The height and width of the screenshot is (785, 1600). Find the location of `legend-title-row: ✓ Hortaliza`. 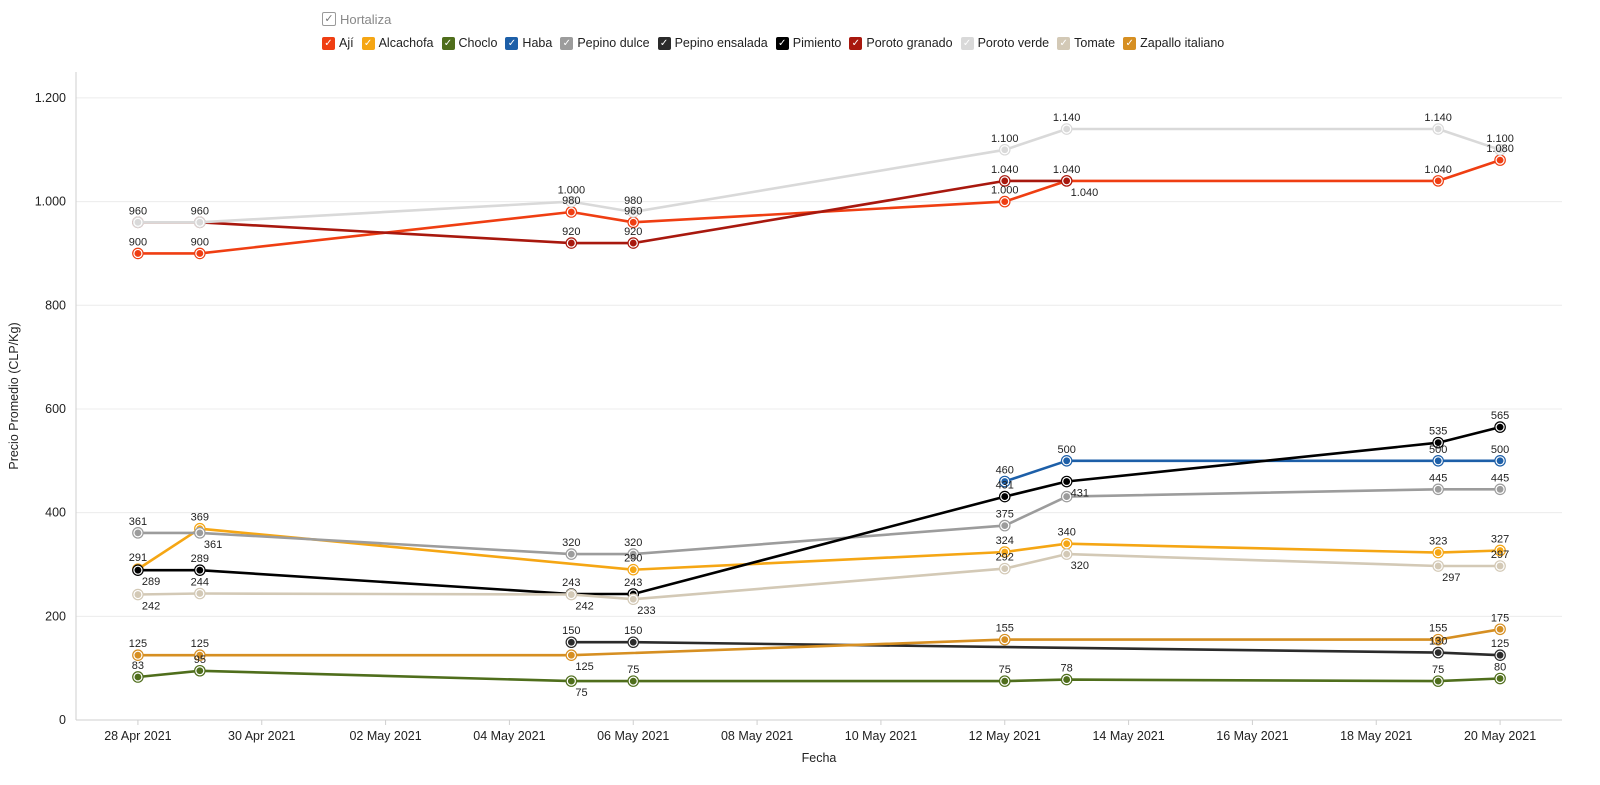

legend-title-row: ✓ Hortaliza is located at coordinates (952, 19).